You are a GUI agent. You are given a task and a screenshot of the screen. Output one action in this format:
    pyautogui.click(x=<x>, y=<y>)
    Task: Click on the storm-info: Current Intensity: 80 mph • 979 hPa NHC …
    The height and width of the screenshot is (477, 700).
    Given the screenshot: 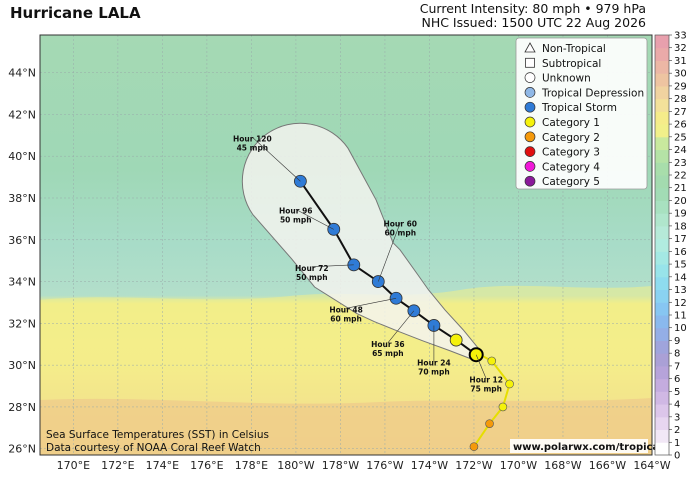 What is the action you would take?
    pyautogui.click(x=533, y=16)
    